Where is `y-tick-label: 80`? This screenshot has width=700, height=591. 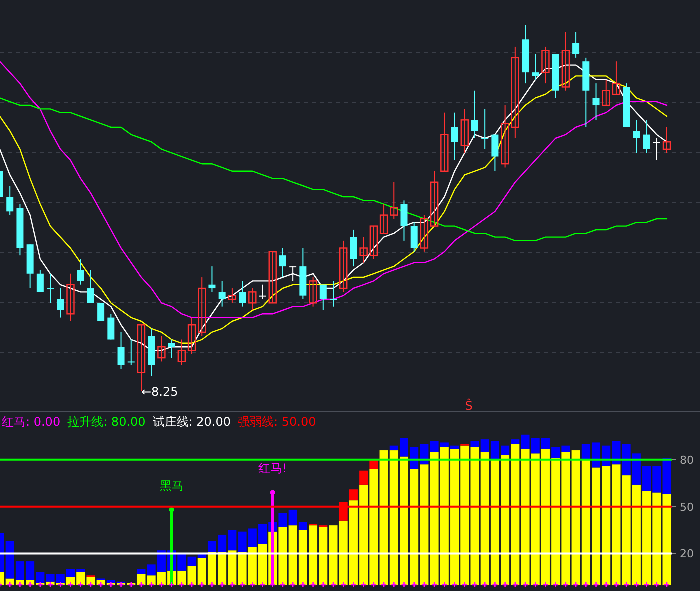
y-tick-label: 80 is located at coordinates (687, 460).